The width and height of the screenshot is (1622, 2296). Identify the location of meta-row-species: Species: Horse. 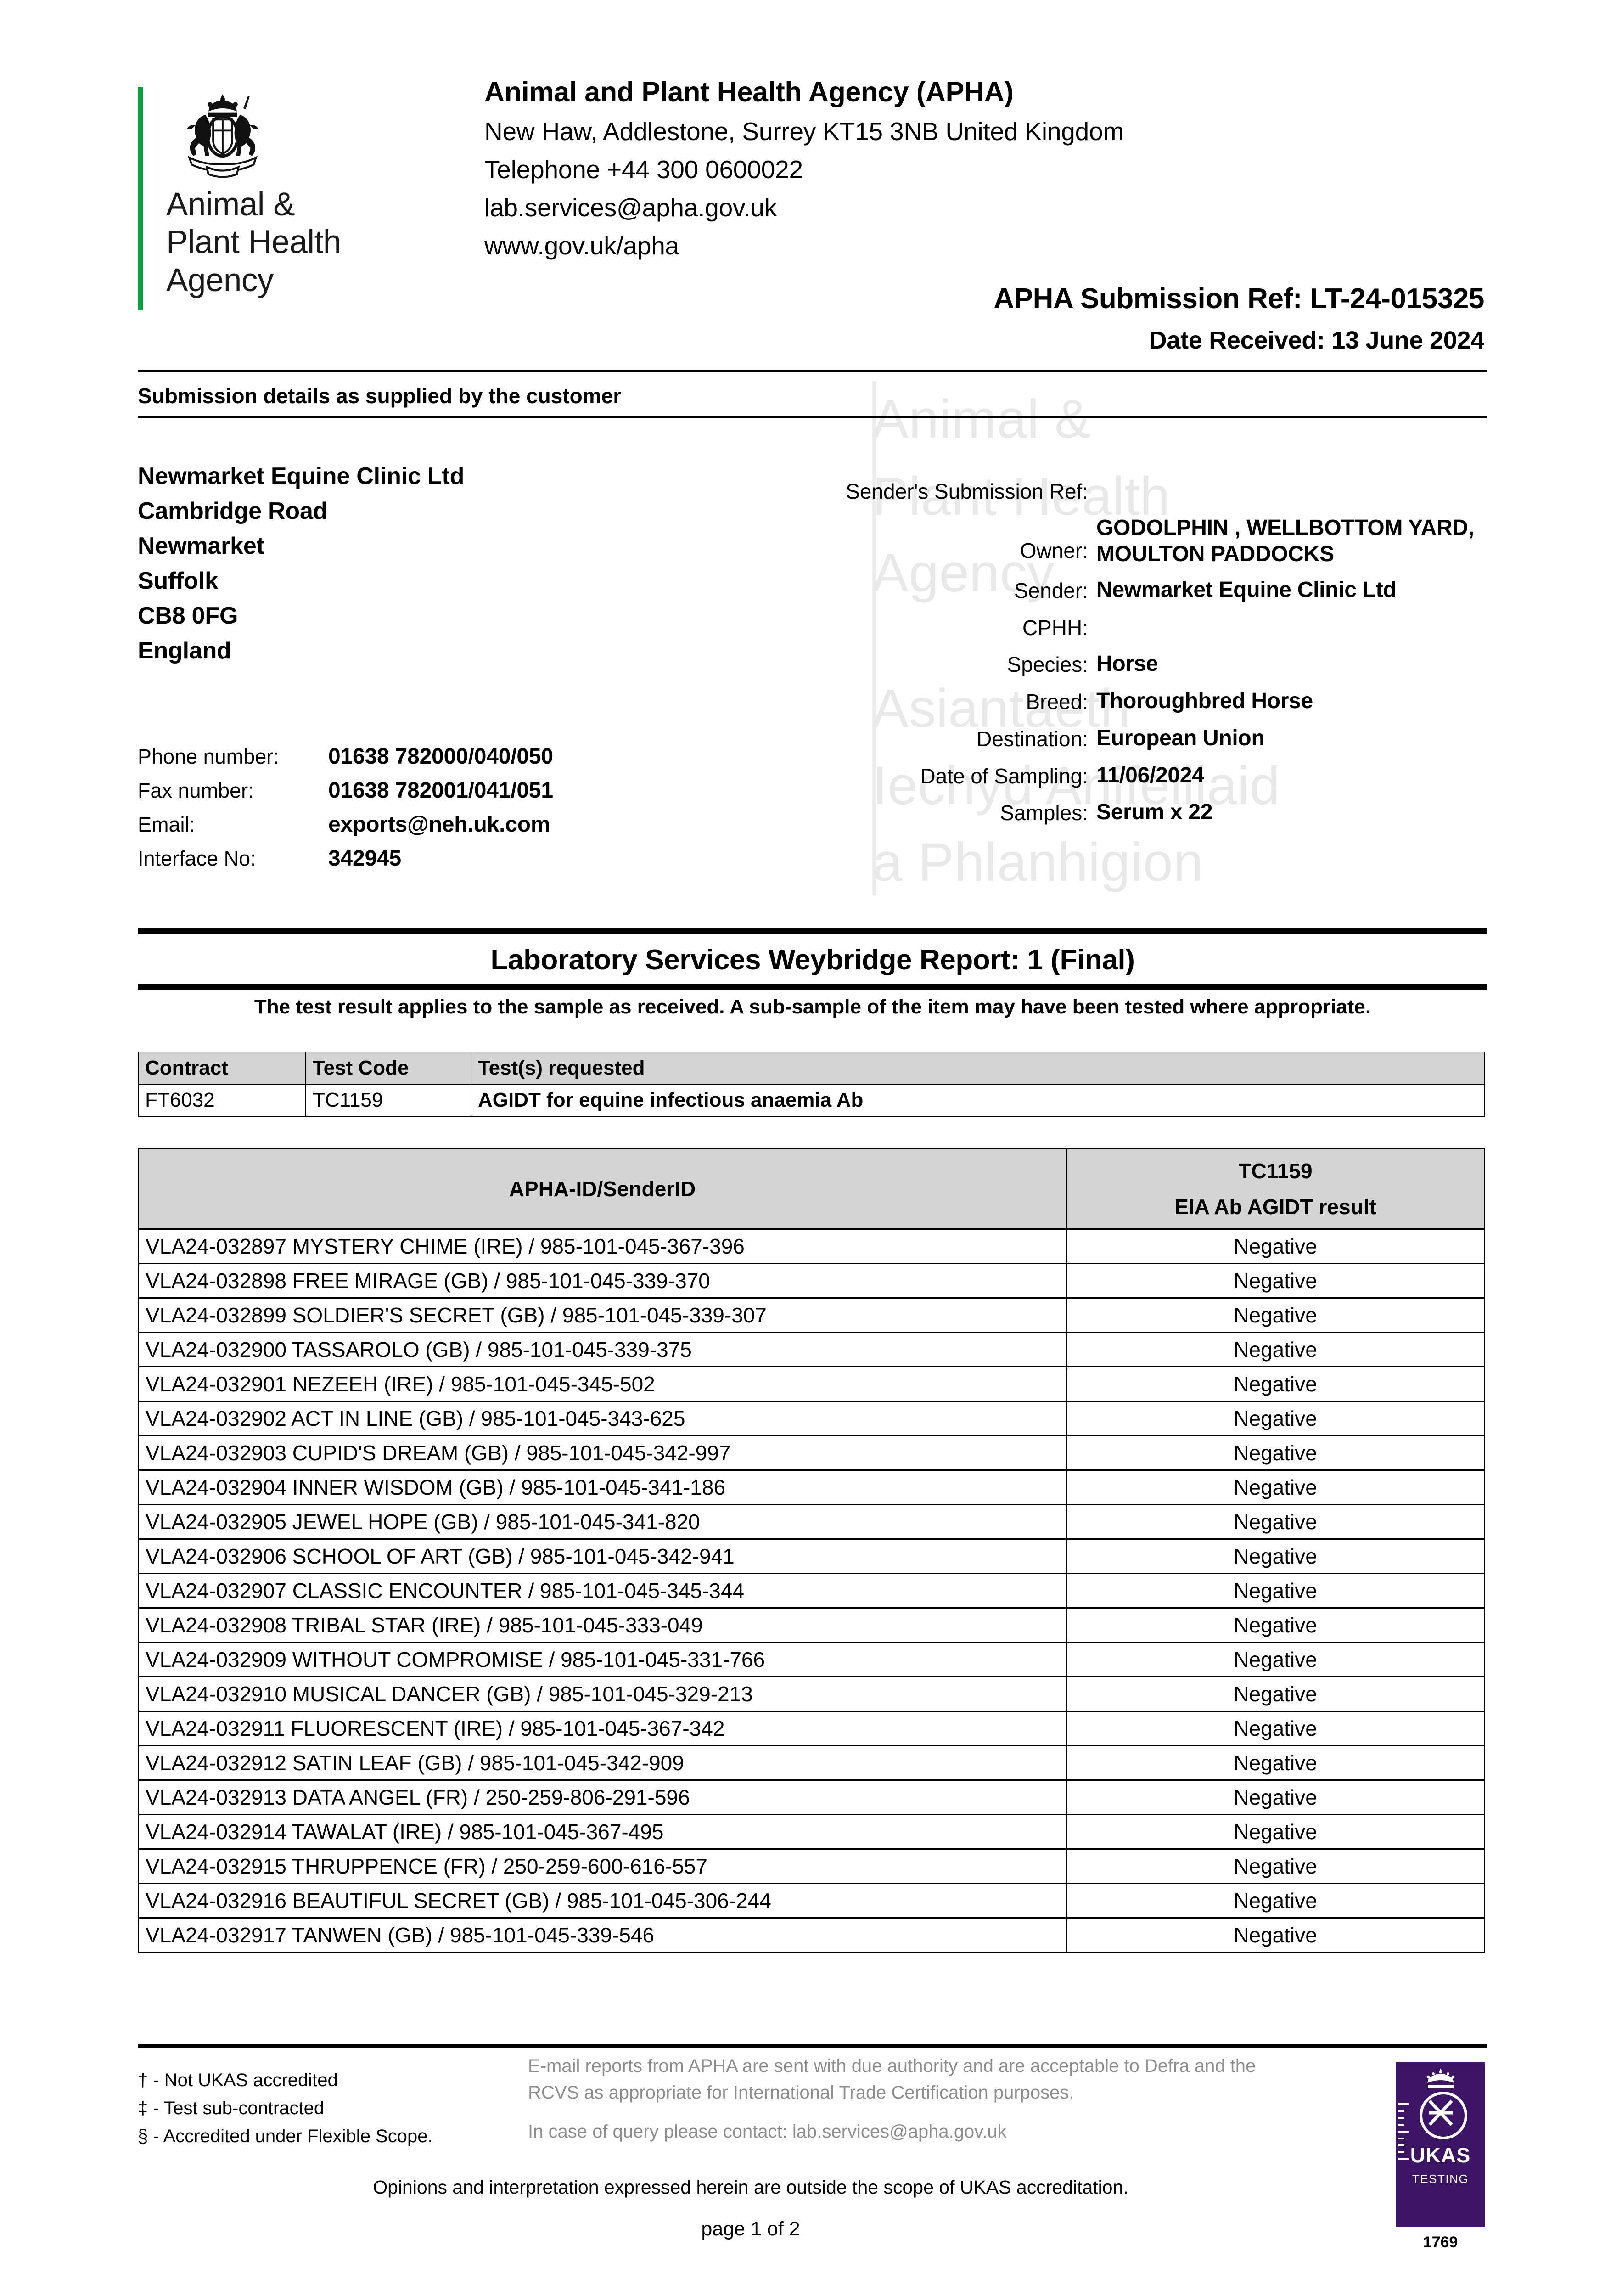
(1143, 665).